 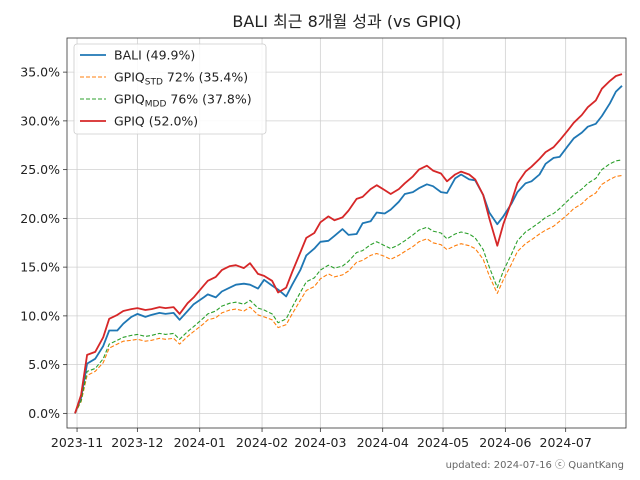 I want to click on y-tick-label: 20.0%, so click(x=40, y=218).